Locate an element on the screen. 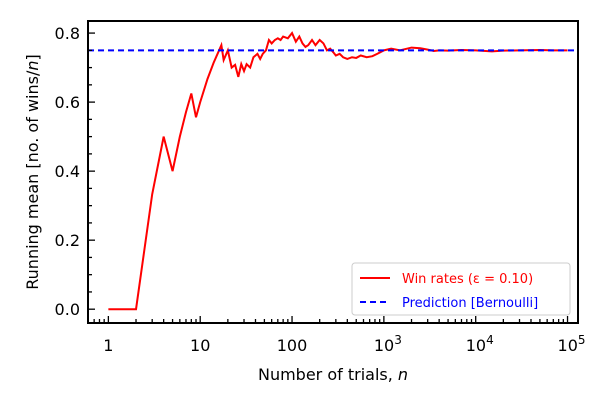 This screenshot has width=600, height=400. legend-box is located at coordinates (461, 289).